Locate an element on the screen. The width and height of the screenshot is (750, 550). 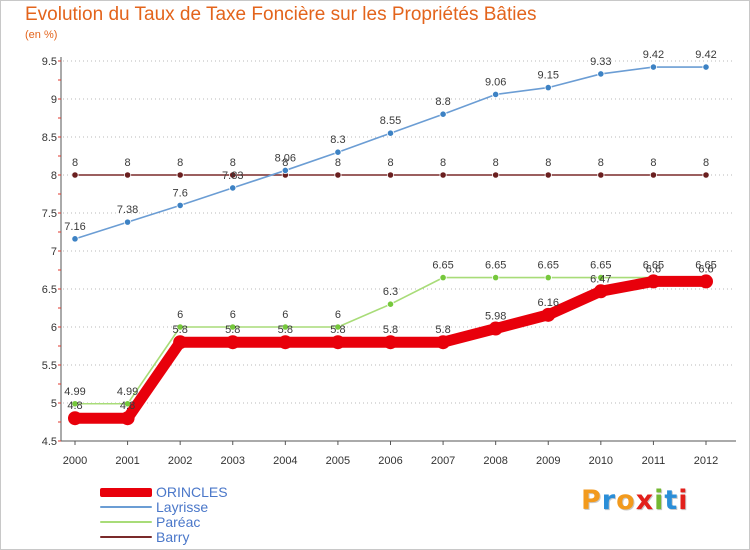
data-point-orincles-2005 is located at coordinates (337, 342).